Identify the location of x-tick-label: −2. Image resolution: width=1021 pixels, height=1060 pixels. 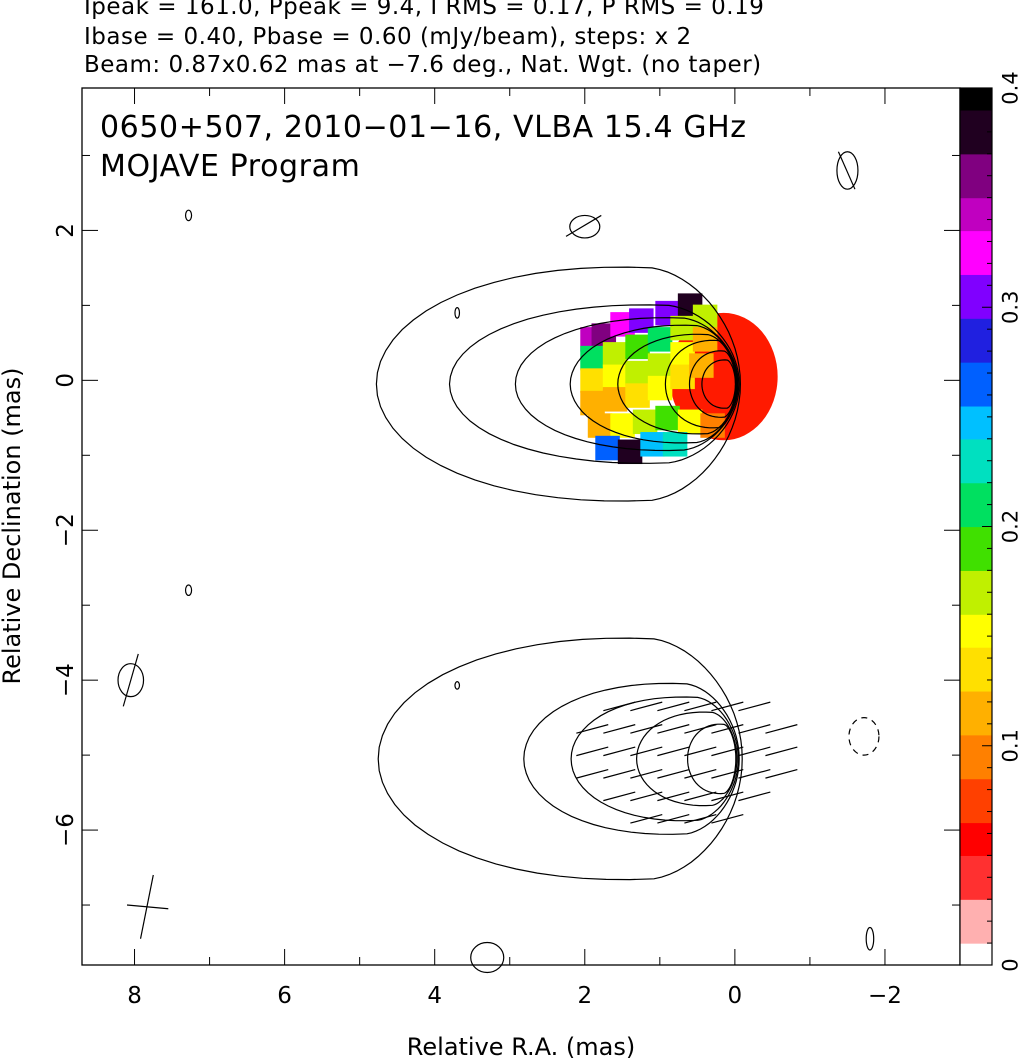
(885, 996).